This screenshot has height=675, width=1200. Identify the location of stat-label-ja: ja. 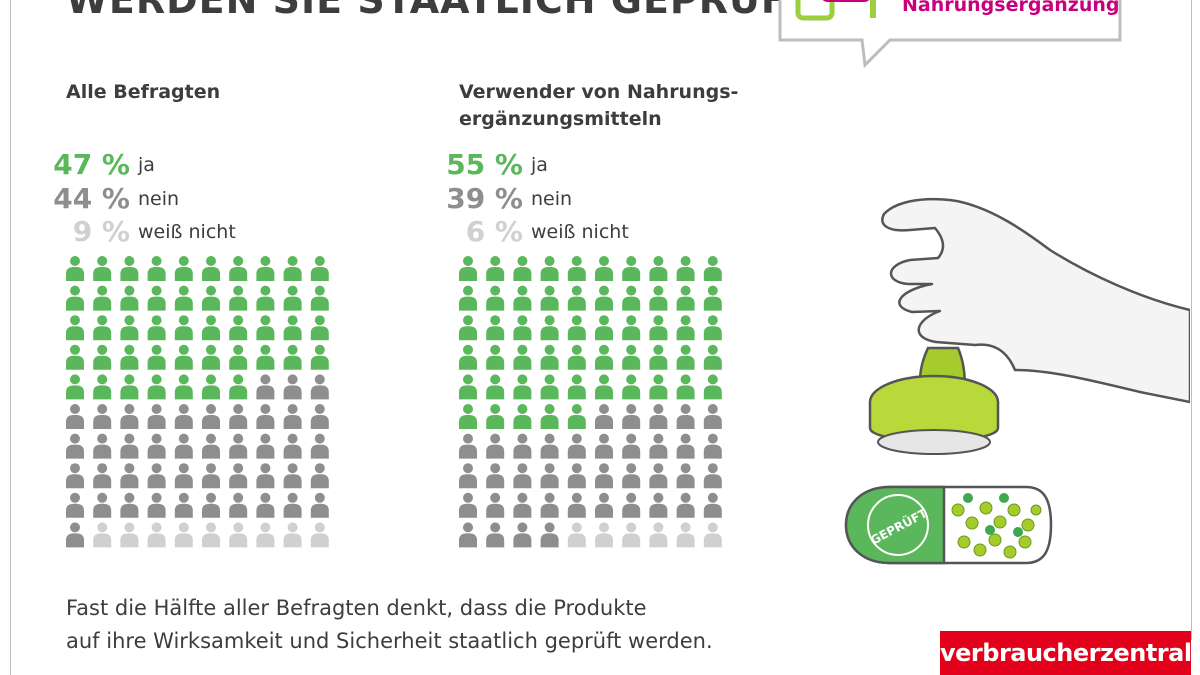
(146, 165).